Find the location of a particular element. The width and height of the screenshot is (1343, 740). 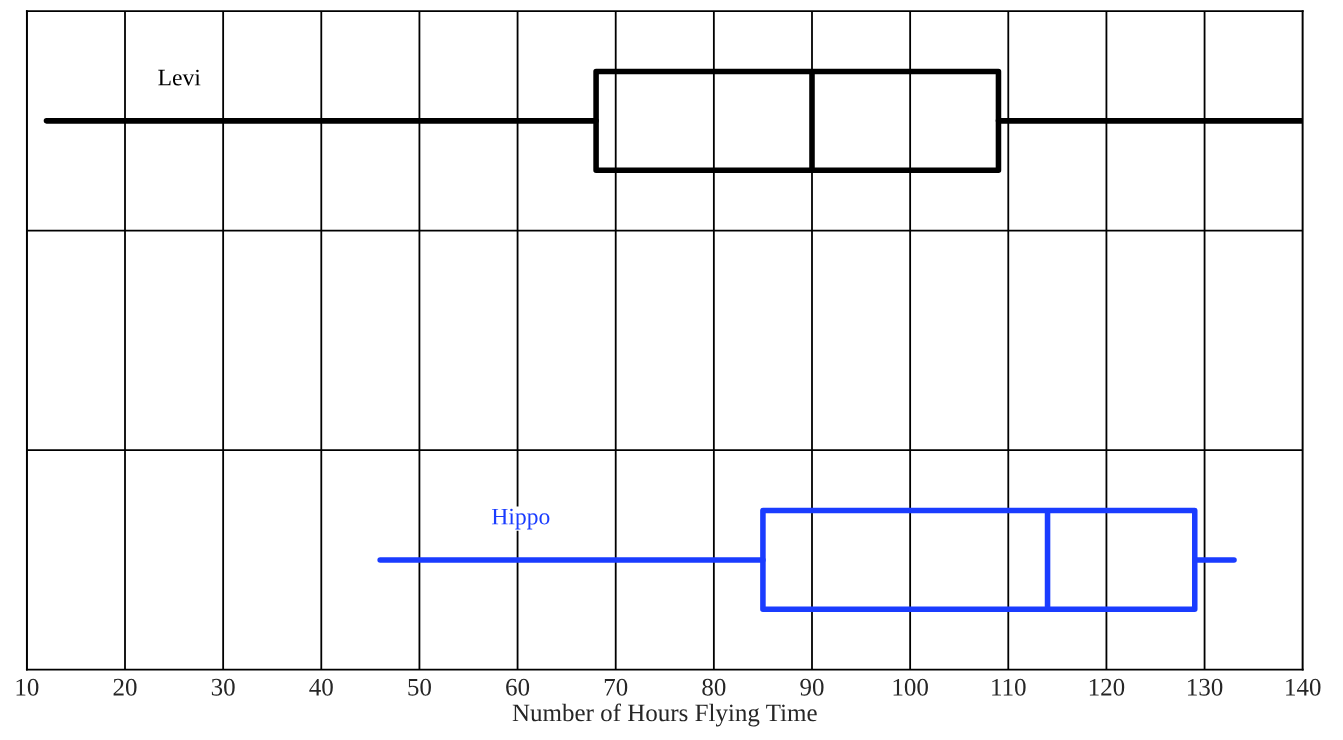

x-tick-label: 20 is located at coordinates (125, 687).